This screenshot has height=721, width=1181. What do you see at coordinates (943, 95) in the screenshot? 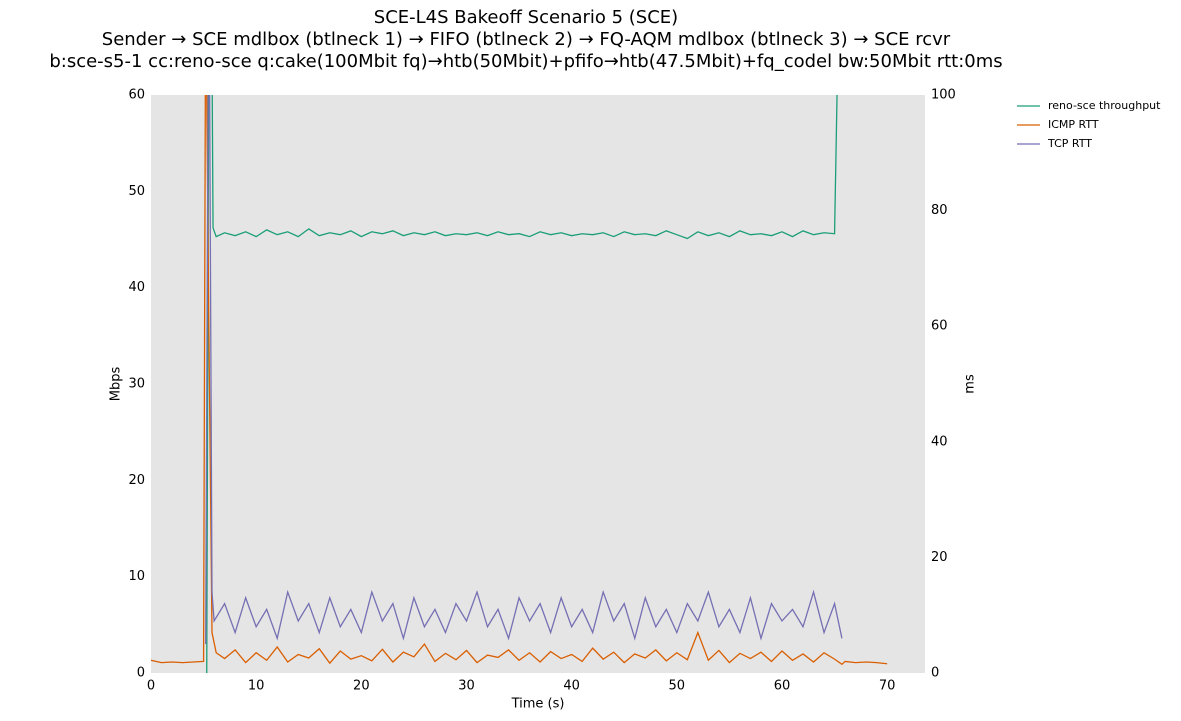
I see `y2-tick-label: 100` at bounding box center [943, 95].